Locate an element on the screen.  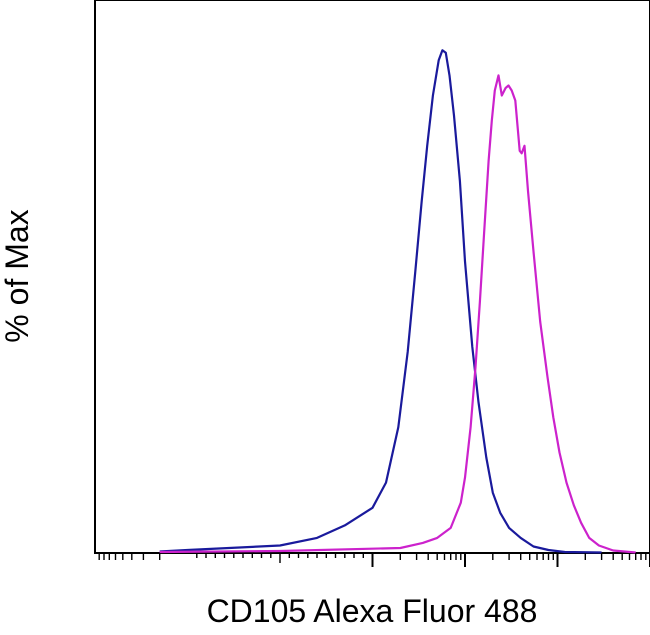
x-axis is located at coordinates (374, 560).